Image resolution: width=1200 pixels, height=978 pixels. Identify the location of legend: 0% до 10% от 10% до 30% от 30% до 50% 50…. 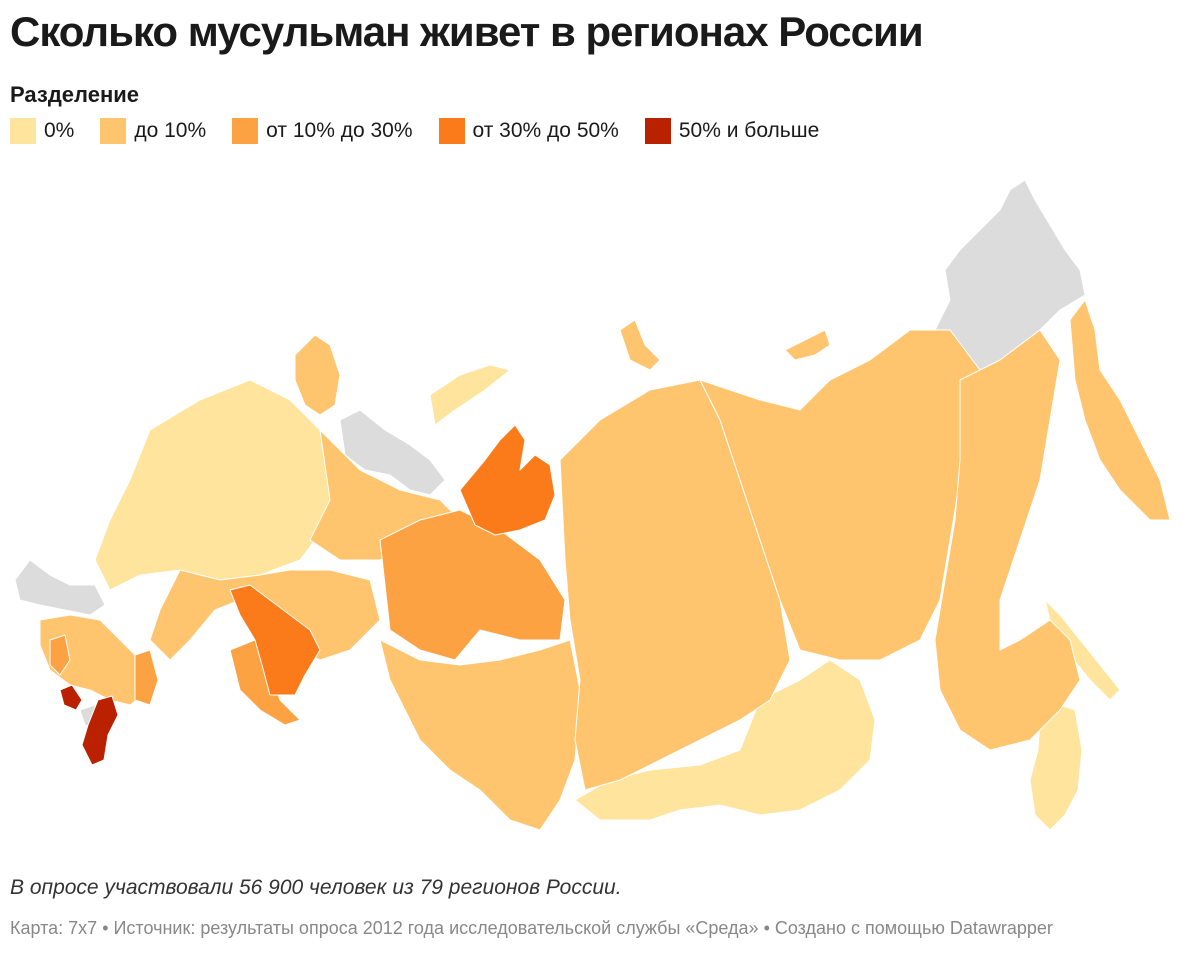
(427, 131).